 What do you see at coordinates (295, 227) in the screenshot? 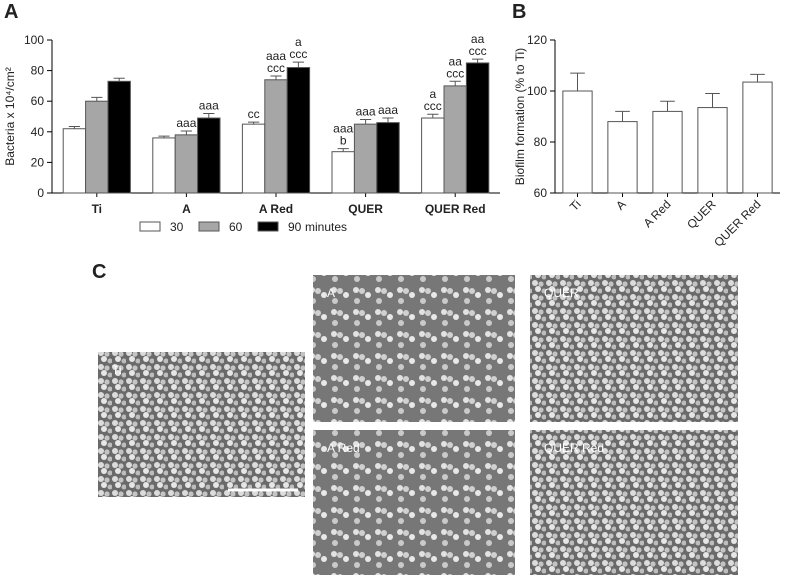
I see `legend-label: 90` at bounding box center [295, 227].